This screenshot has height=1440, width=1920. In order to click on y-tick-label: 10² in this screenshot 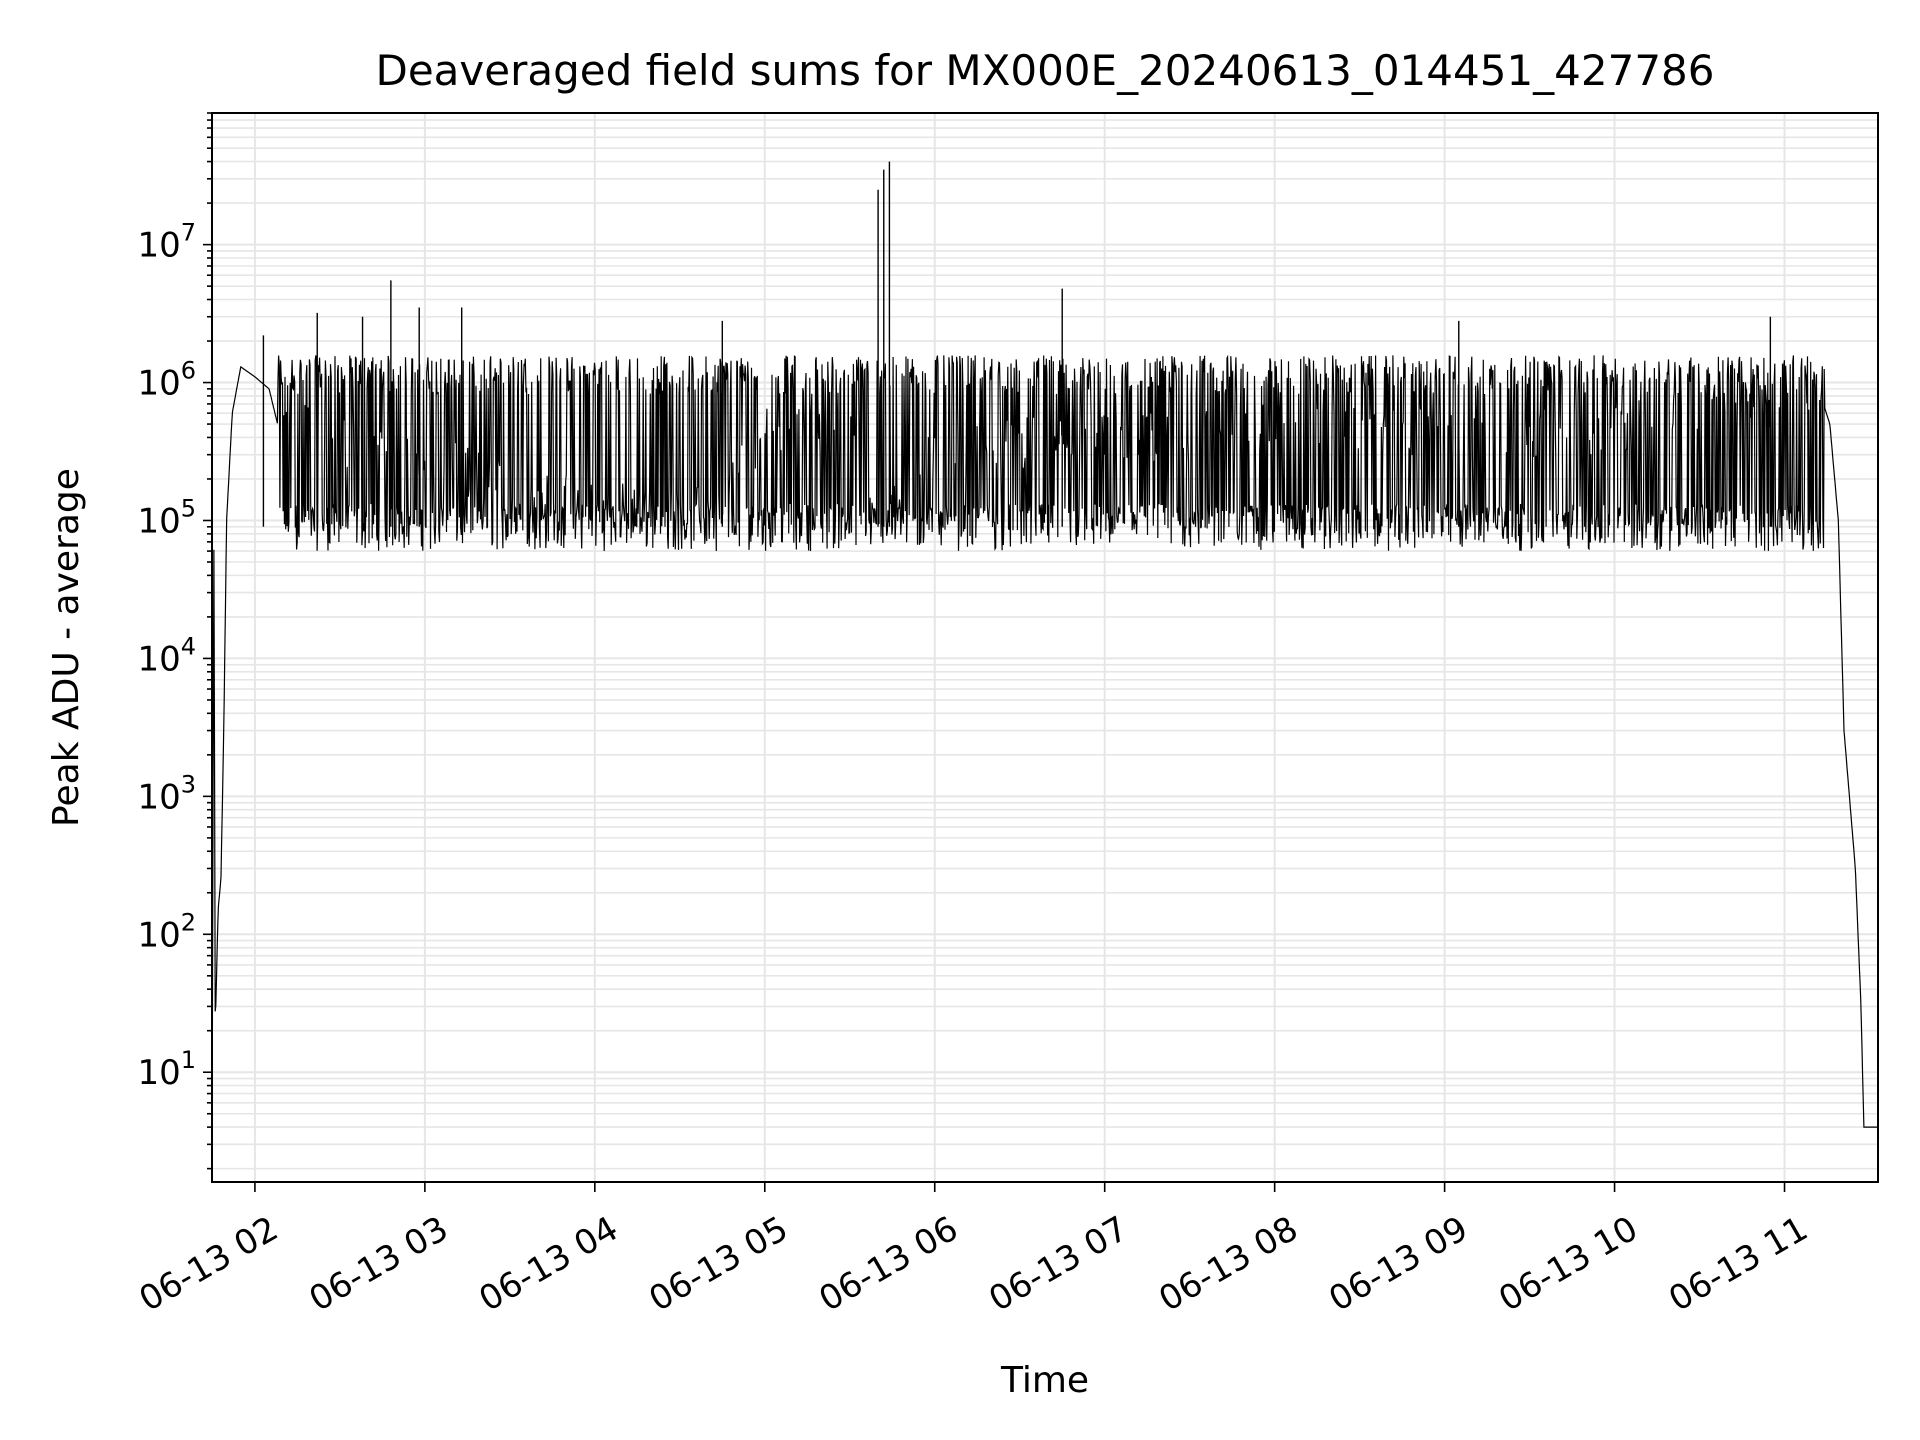, I will do `click(166, 931)`.